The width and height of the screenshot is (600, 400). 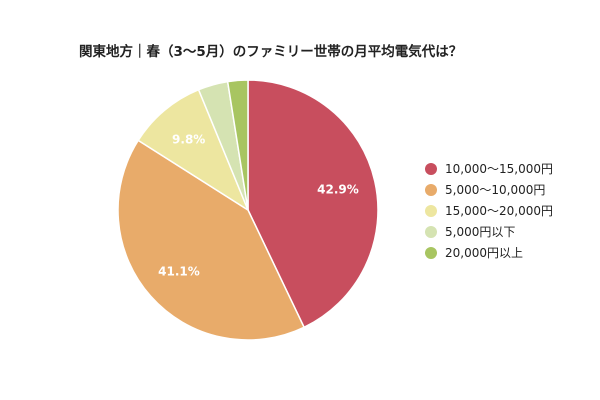 I want to click on legend-item: 5,000〜10,000円, so click(x=489, y=189).